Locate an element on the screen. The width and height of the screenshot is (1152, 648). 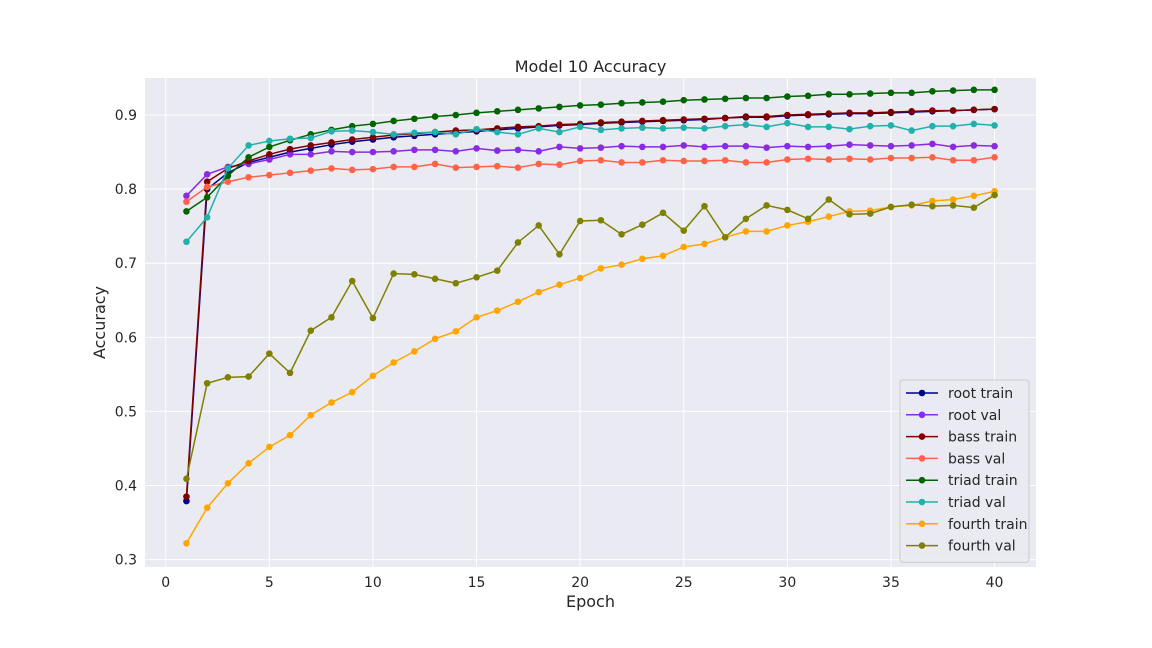
series-triad-train is located at coordinates (590, 150).